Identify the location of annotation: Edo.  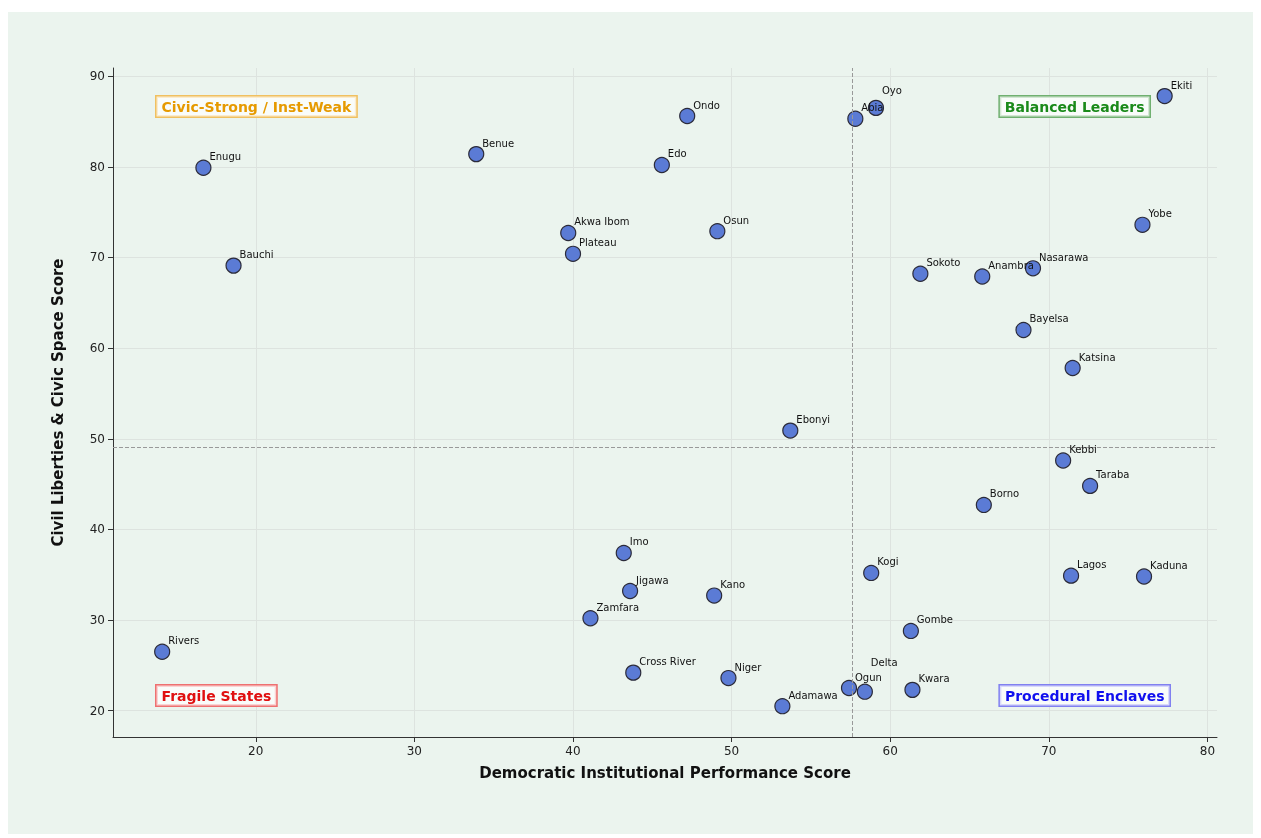
(677, 154).